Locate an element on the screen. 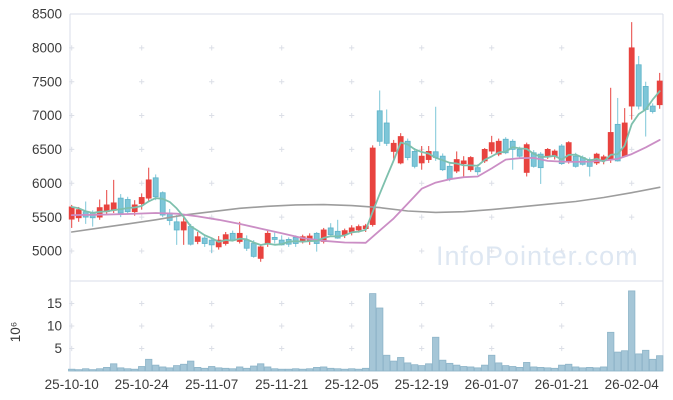 This screenshot has width=673, height=400. date-tick-label: 25-10-10 is located at coordinates (72, 384).